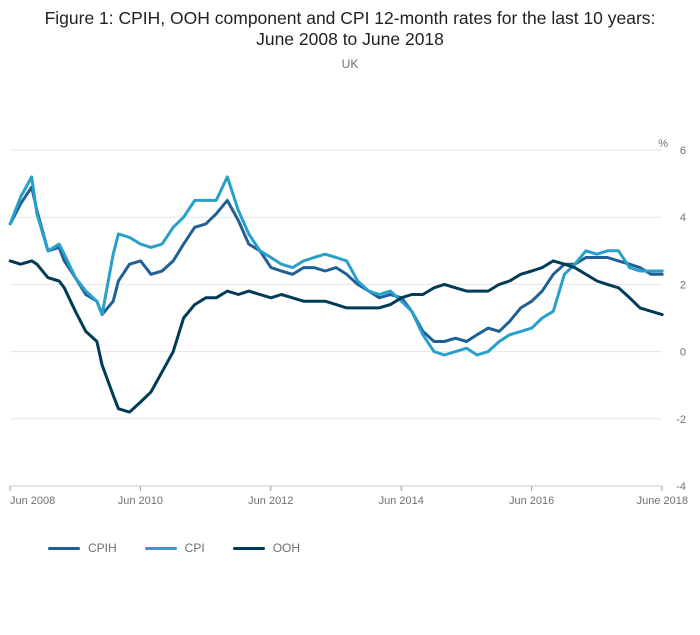 This screenshot has width=700, height=635. What do you see at coordinates (683, 218) in the screenshot?
I see `y-tick-label: 4` at bounding box center [683, 218].